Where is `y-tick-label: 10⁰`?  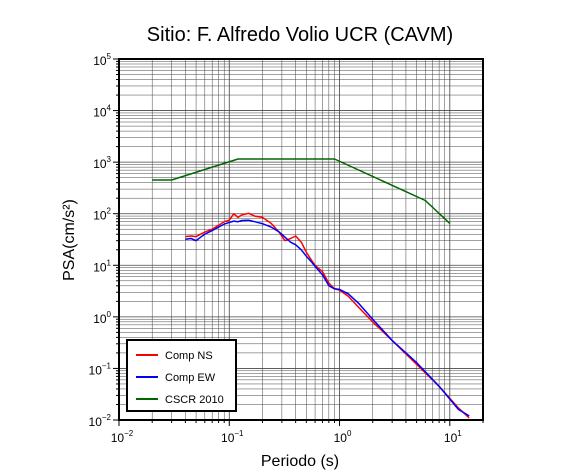 y-tick-label: 10⁰ is located at coordinates (102, 318).